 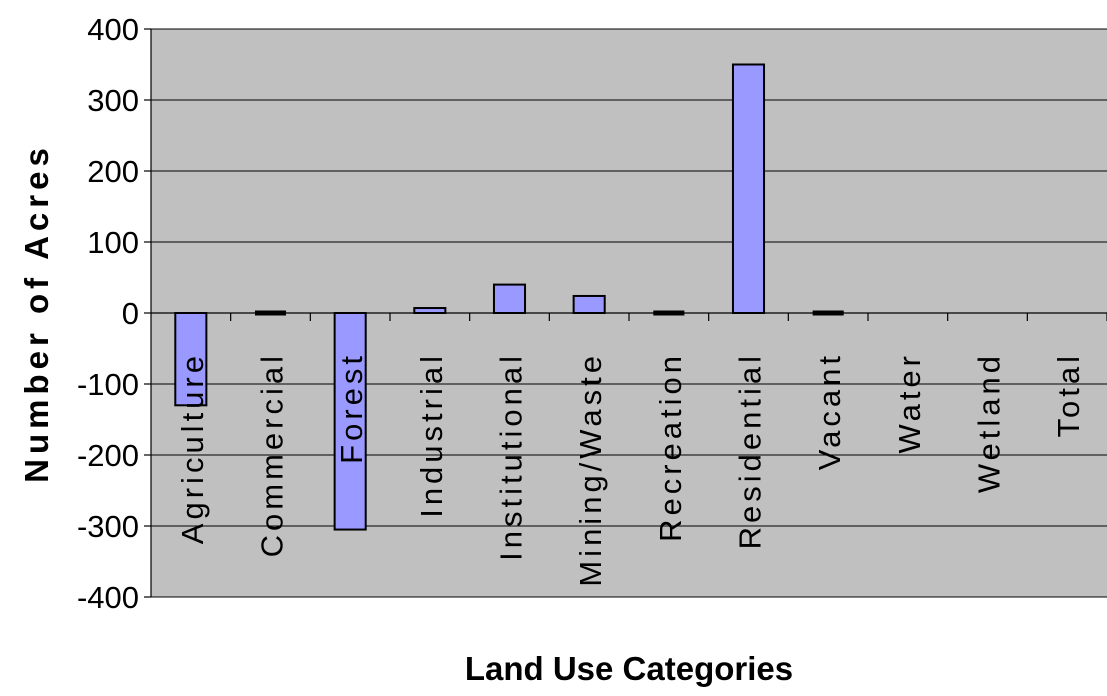 I want to click on y-tick-label: 200, so click(x=113, y=171).